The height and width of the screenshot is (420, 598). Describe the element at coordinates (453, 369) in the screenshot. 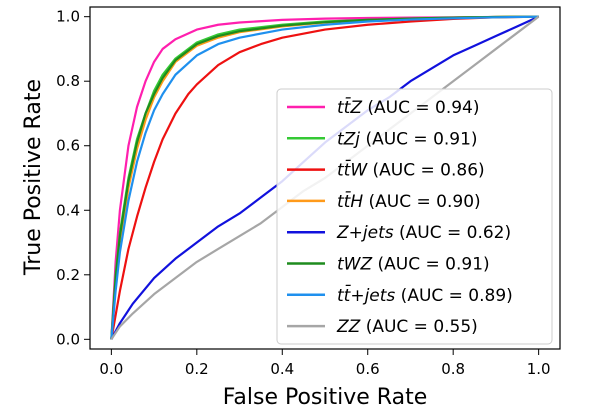

I see `x-tick-label: 0.8` at that location.